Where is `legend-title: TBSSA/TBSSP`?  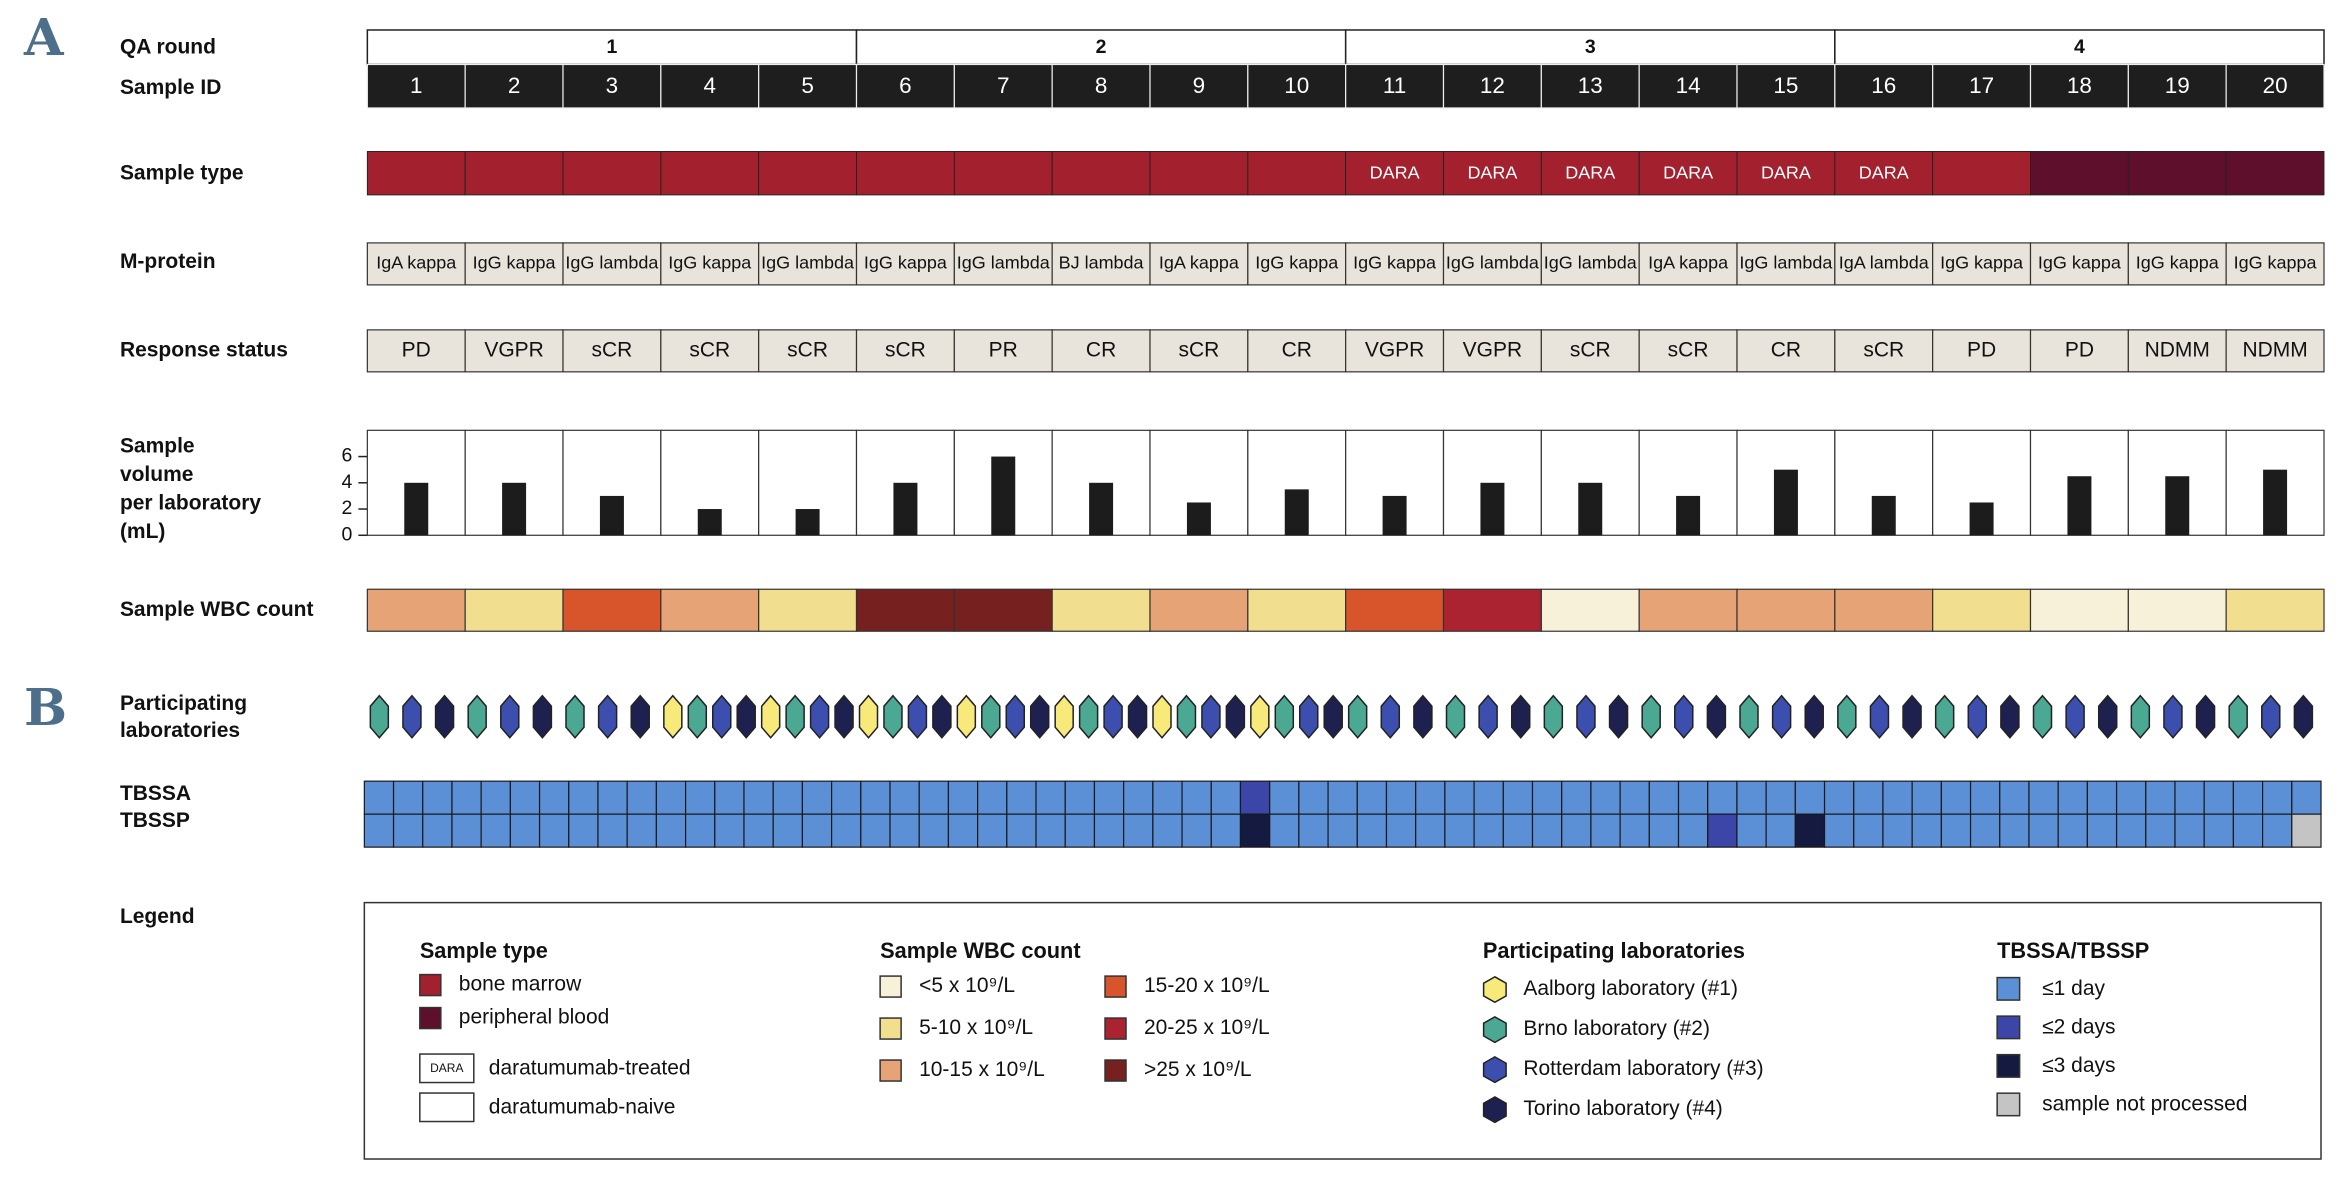 legend-title: TBSSA/TBSSP is located at coordinates (2073, 950).